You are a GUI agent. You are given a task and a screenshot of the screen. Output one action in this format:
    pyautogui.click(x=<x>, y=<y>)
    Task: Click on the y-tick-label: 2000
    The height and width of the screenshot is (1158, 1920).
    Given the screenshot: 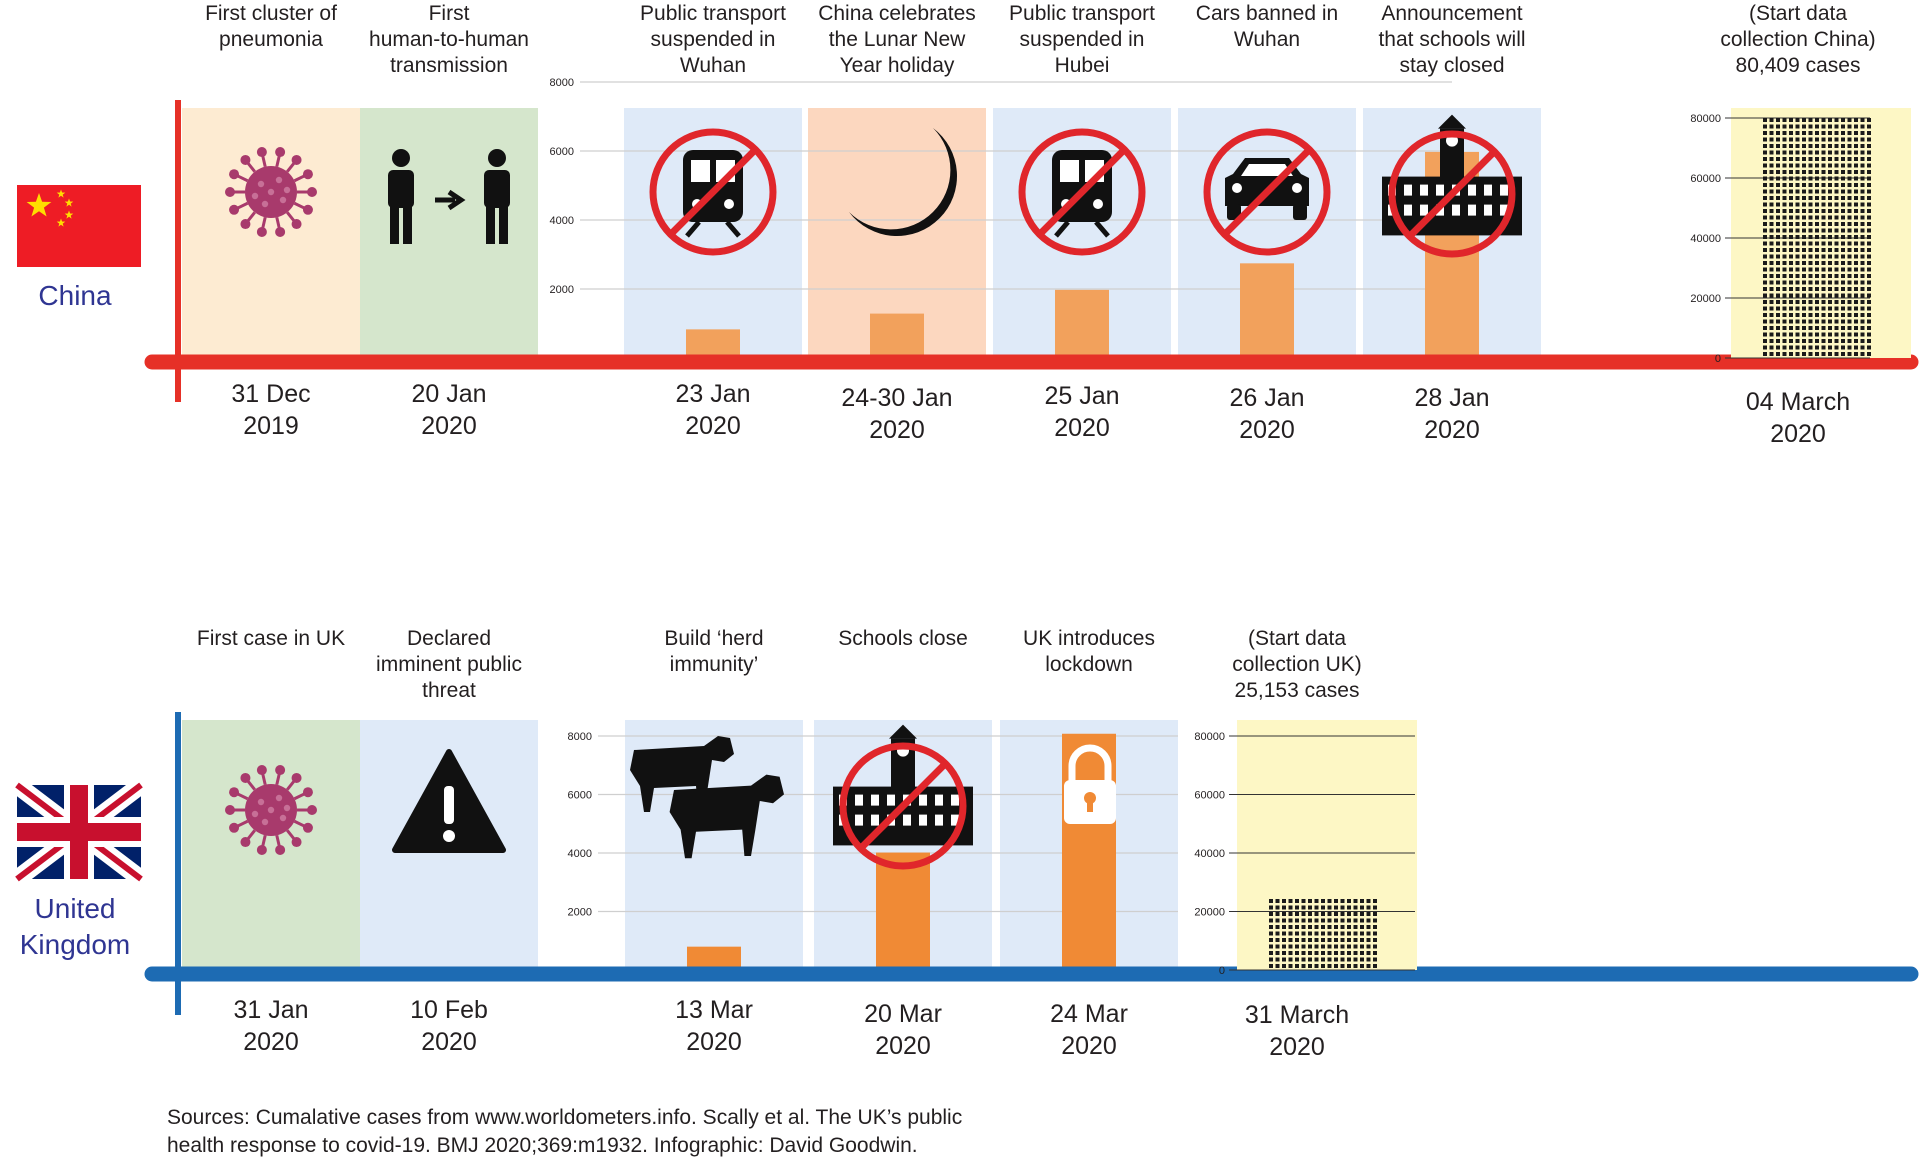 What is the action you would take?
    pyautogui.click(x=562, y=290)
    